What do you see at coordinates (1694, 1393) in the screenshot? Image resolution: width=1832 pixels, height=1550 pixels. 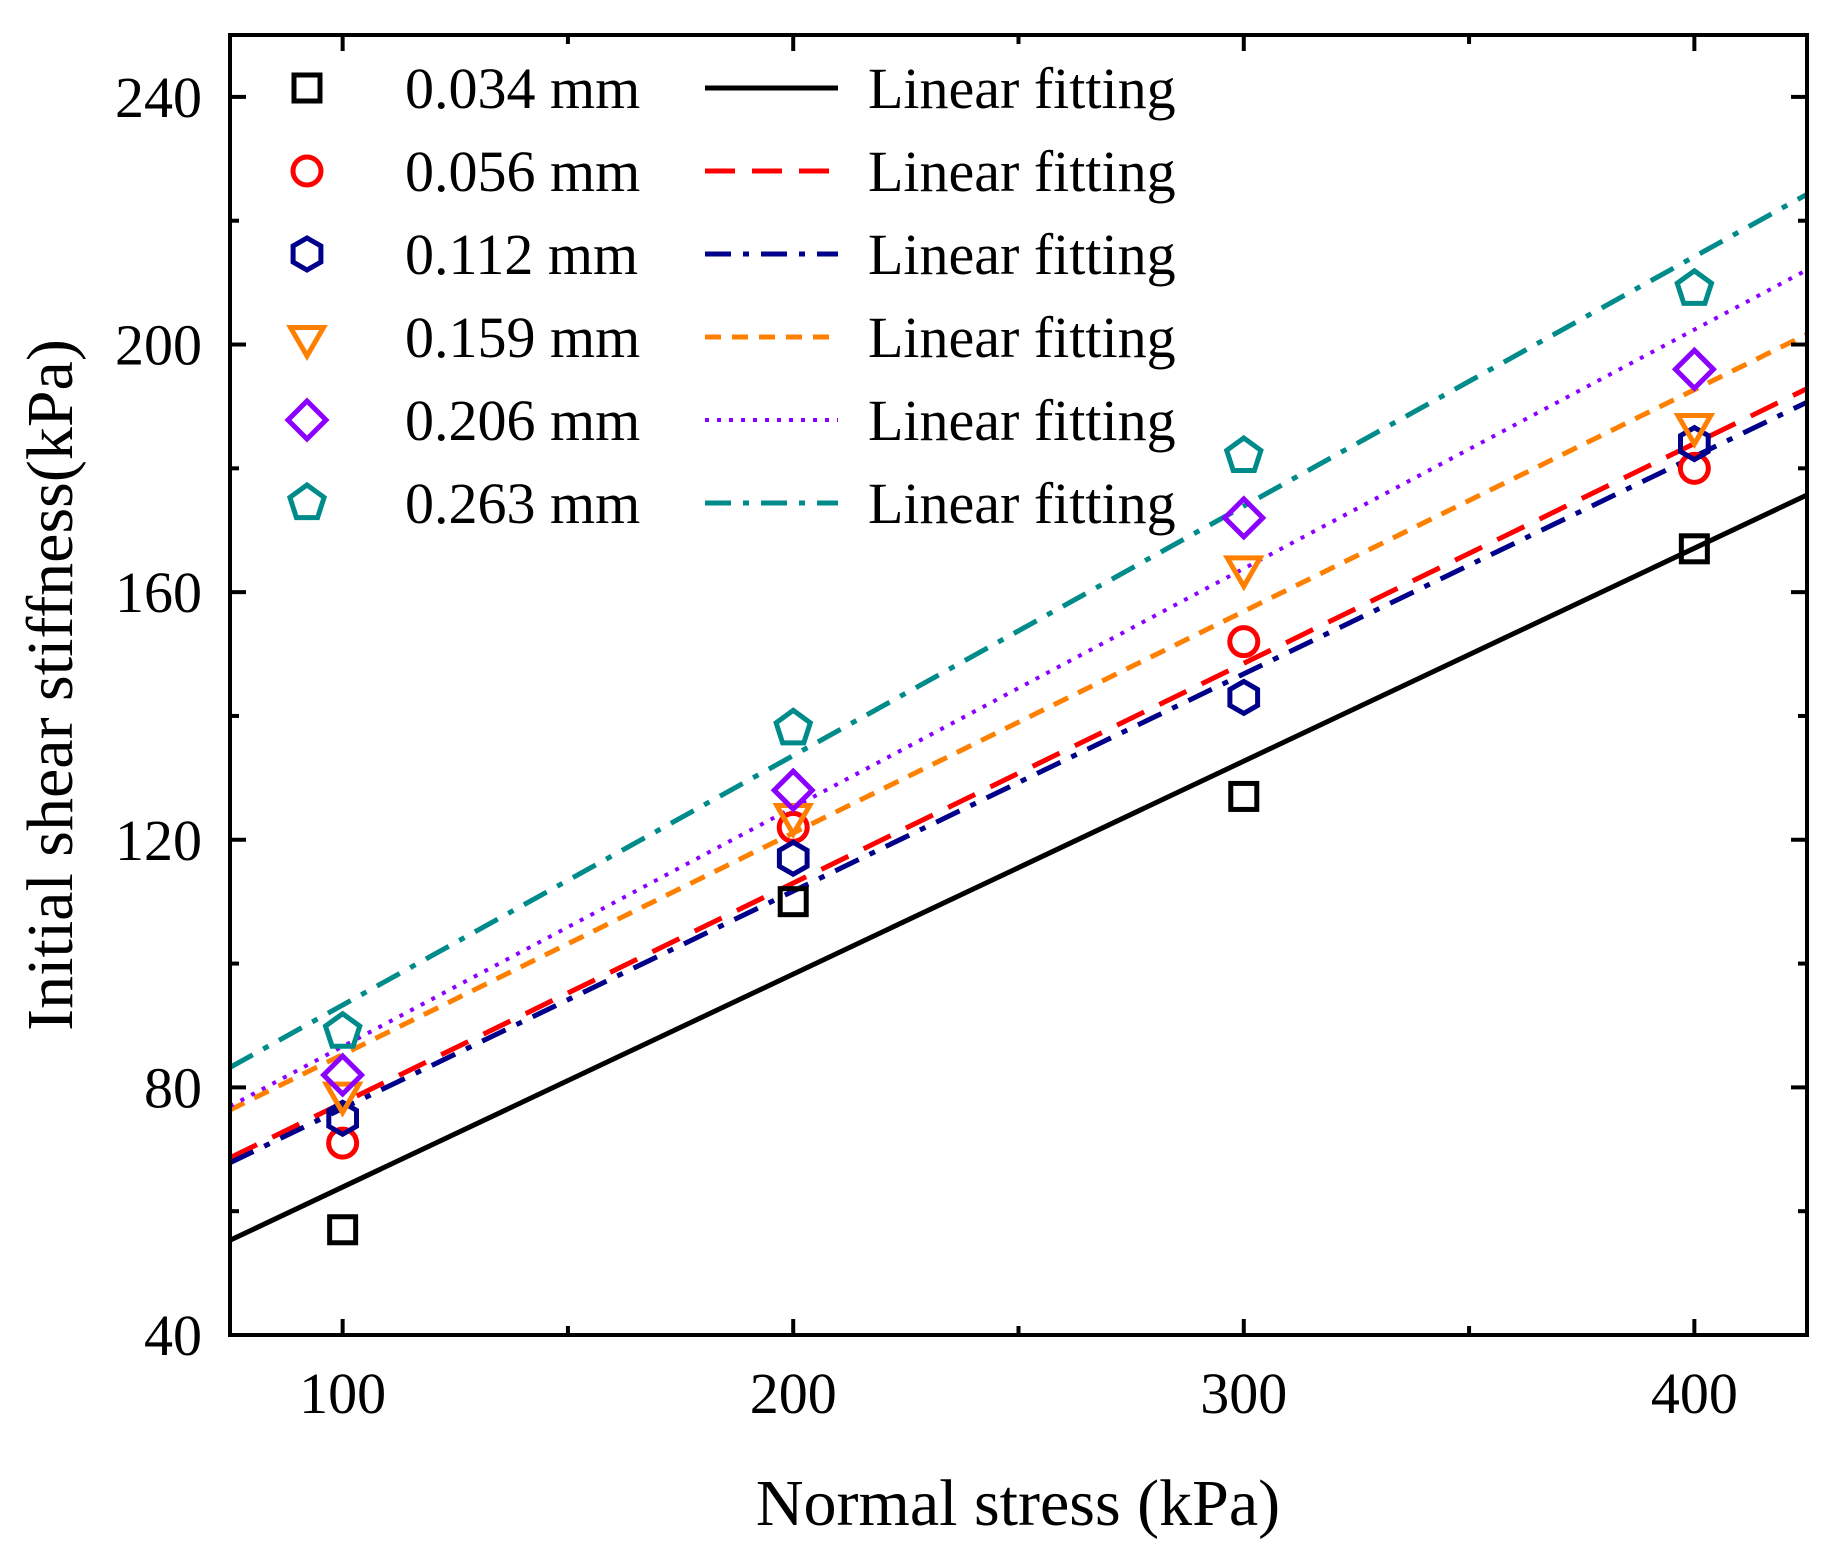 I see `x-tick-label: 400` at bounding box center [1694, 1393].